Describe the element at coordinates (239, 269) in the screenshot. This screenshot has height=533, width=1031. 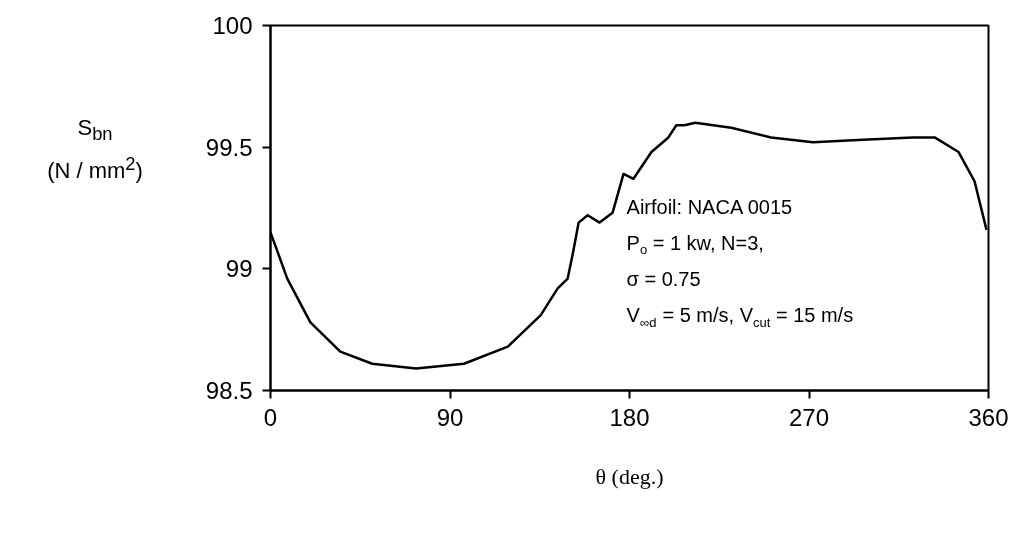
I see `y-tick-label: 99` at that location.